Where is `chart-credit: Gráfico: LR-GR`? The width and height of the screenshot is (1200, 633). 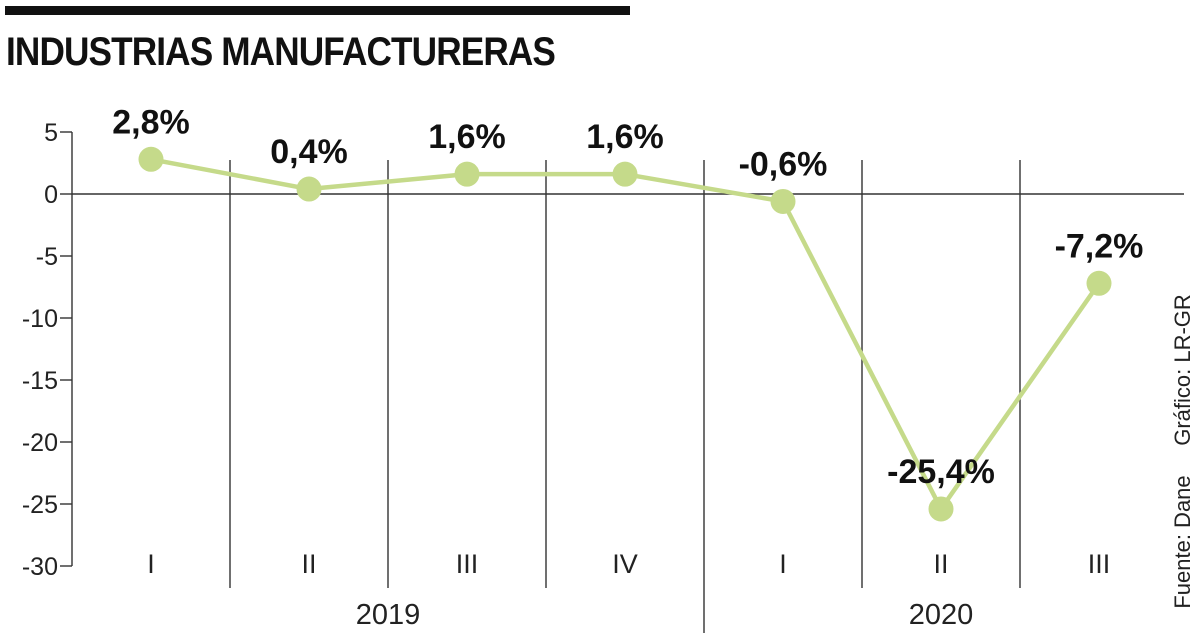 chart-credit: Gráfico: LR-GR is located at coordinates (1182, 370).